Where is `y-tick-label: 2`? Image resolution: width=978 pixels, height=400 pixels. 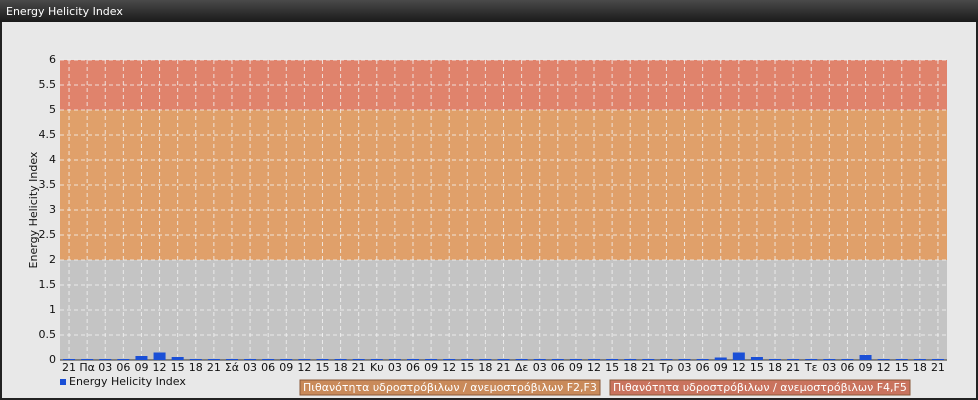 y-tick-label: 2 is located at coordinates (52, 259).